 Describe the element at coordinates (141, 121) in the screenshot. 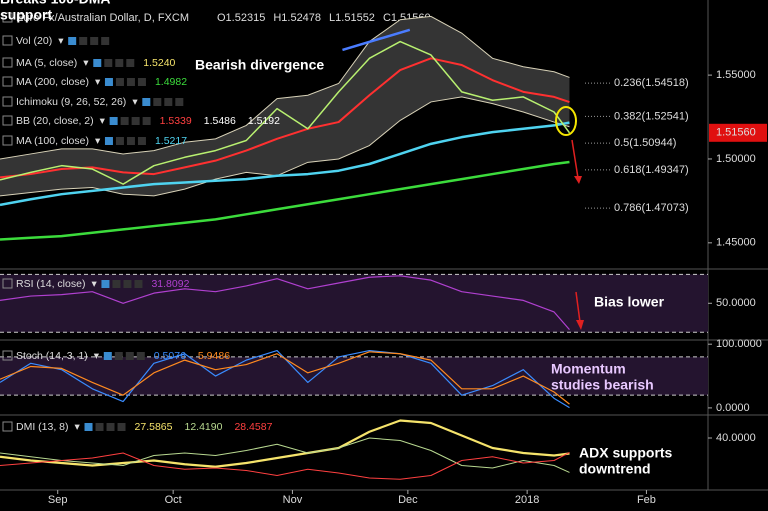

I see `legend-item: BB (20, close, 2) ▾ 1.5339 1.5486 1.5192` at that location.